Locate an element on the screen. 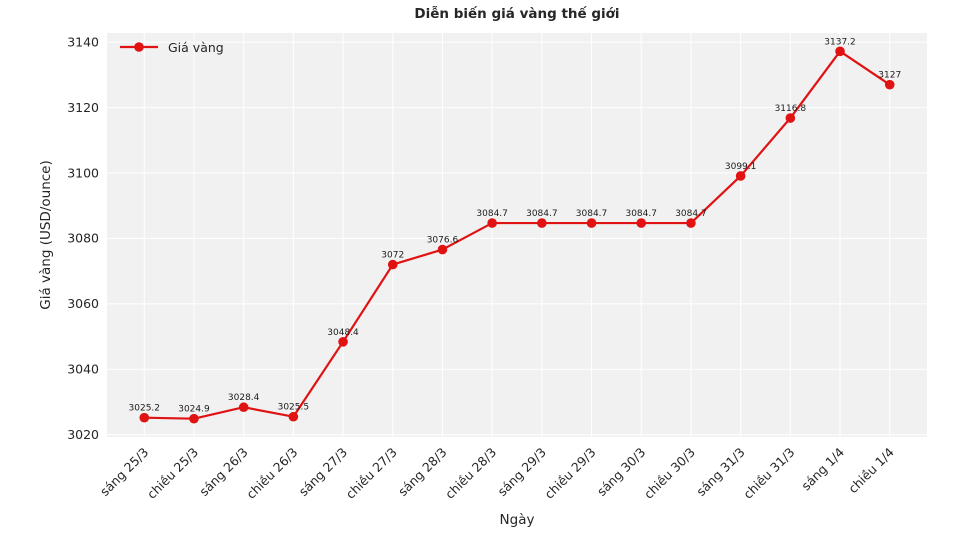 The image size is (960, 540). data-point-label: 3048.4 is located at coordinates (343, 333).